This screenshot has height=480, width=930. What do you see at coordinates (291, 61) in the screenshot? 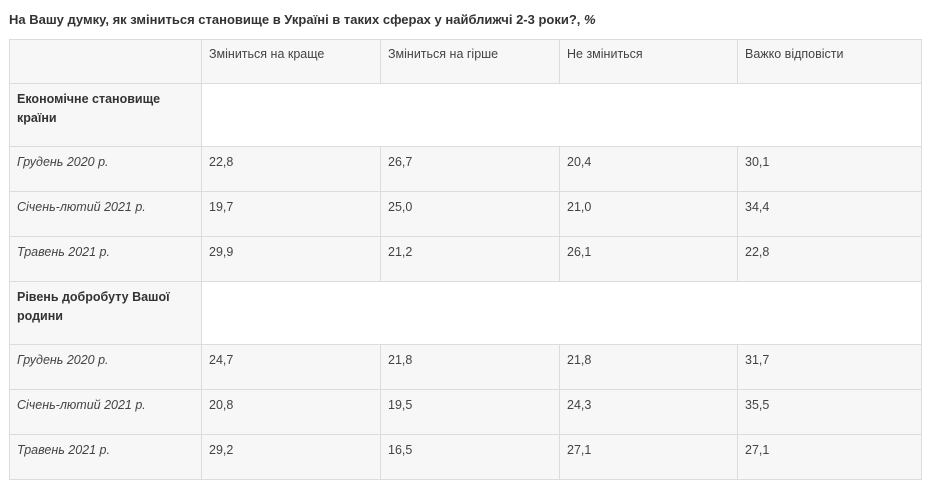
I see `header-cell-better: Зміниться на краще` at bounding box center [291, 61].